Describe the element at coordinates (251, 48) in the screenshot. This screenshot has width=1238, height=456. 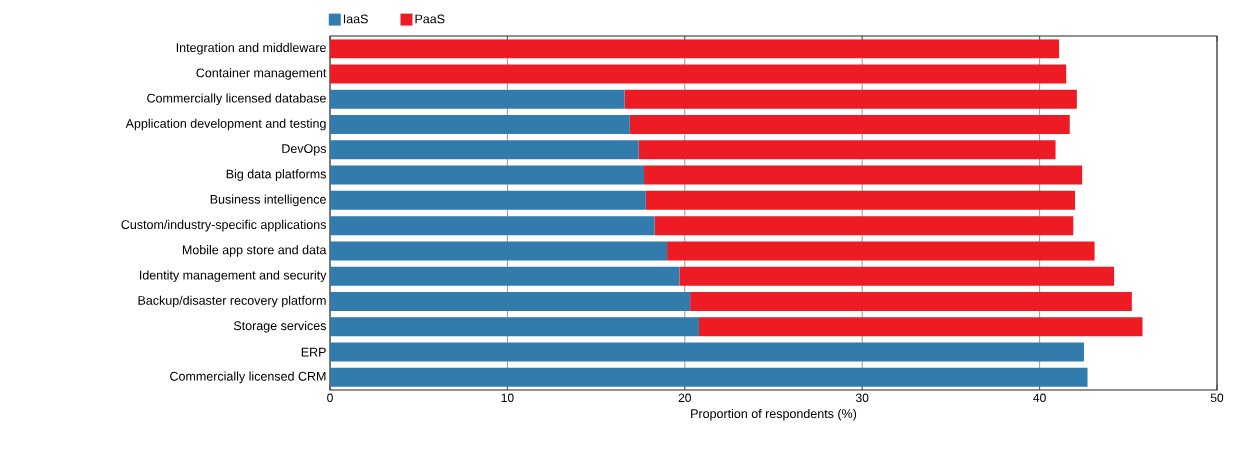
I see `y-tick-label: Integration and middleware` at that location.